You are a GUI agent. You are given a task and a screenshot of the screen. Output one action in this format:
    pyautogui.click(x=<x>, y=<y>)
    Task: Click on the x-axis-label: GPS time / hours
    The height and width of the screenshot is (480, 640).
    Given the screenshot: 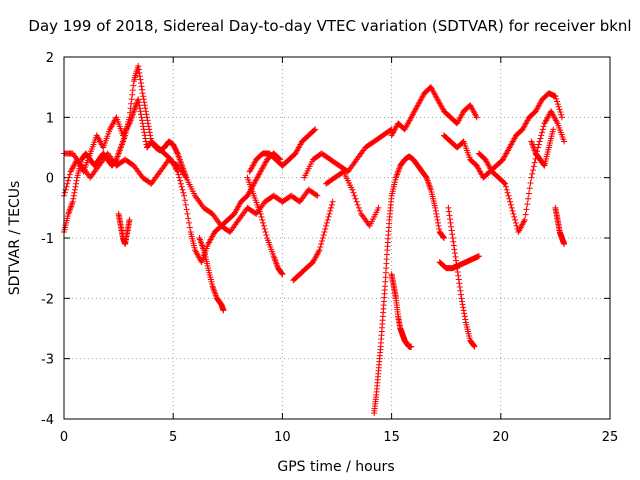 What is the action you would take?
    pyautogui.click(x=335, y=467)
    